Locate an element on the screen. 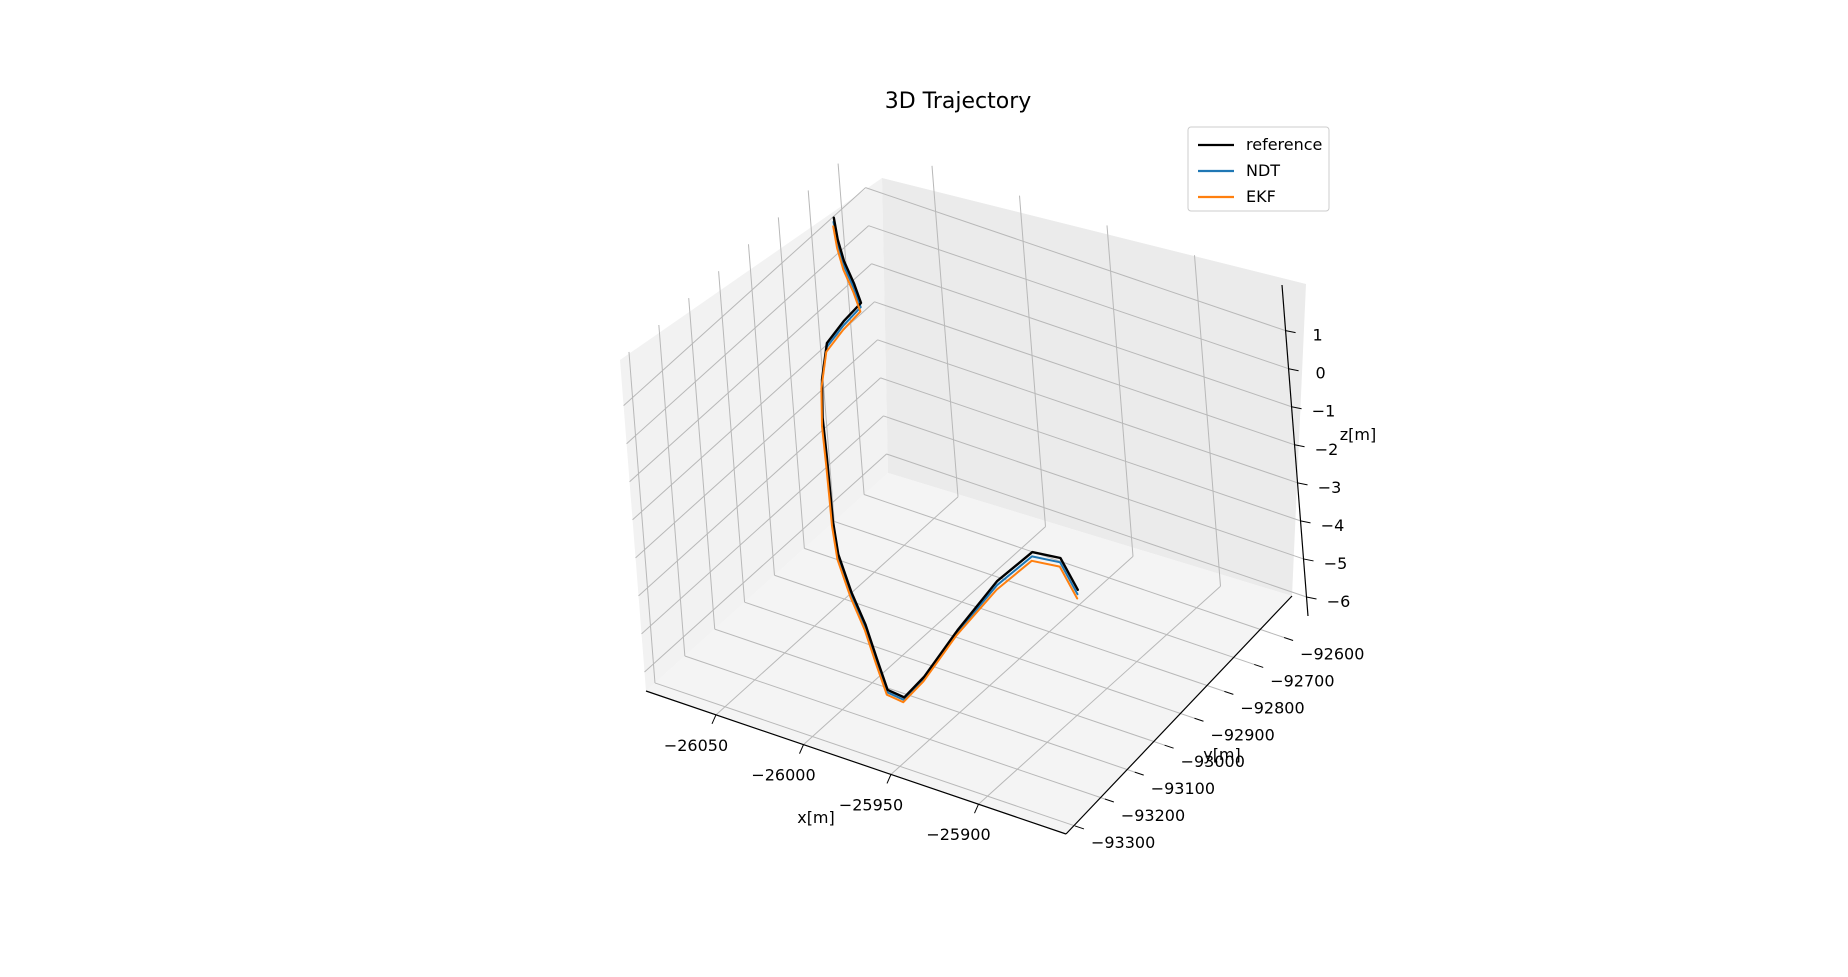 The width and height of the screenshot is (1848, 977). z-tick-label-3: −2 is located at coordinates (1327, 449).